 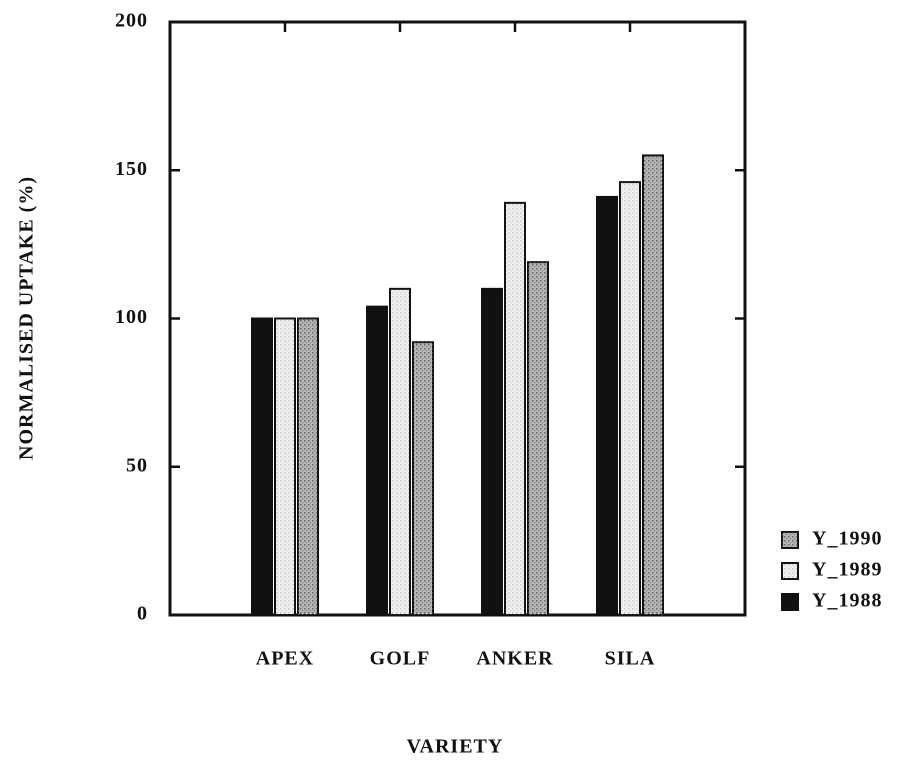 What do you see at coordinates (131, 21) in the screenshot?
I see `y-tick-label: 200` at bounding box center [131, 21].